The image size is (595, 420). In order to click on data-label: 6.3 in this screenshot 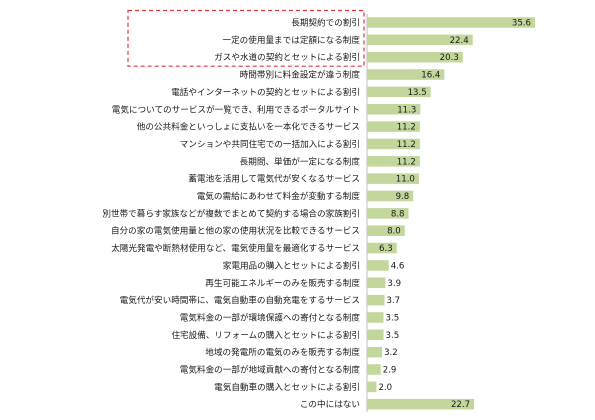, I will do `click(386, 249)`.